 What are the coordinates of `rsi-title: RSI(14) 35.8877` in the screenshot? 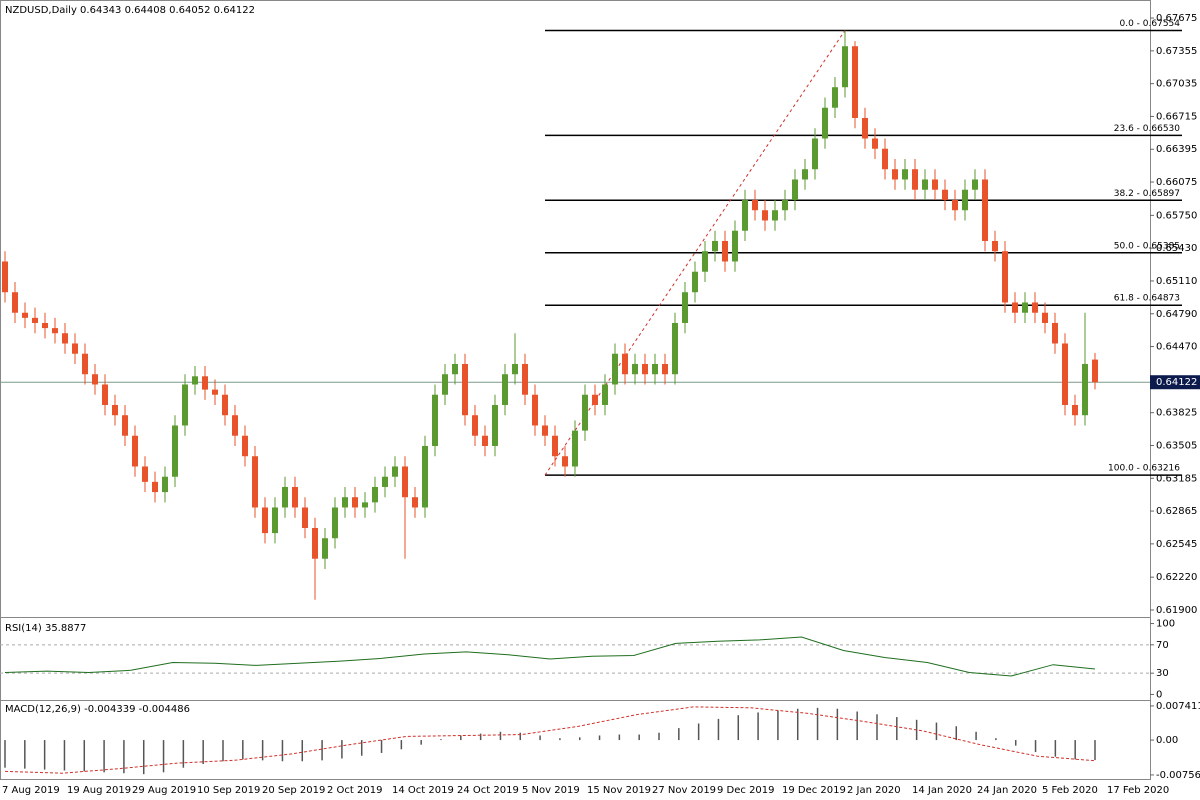 It's located at (45, 628).